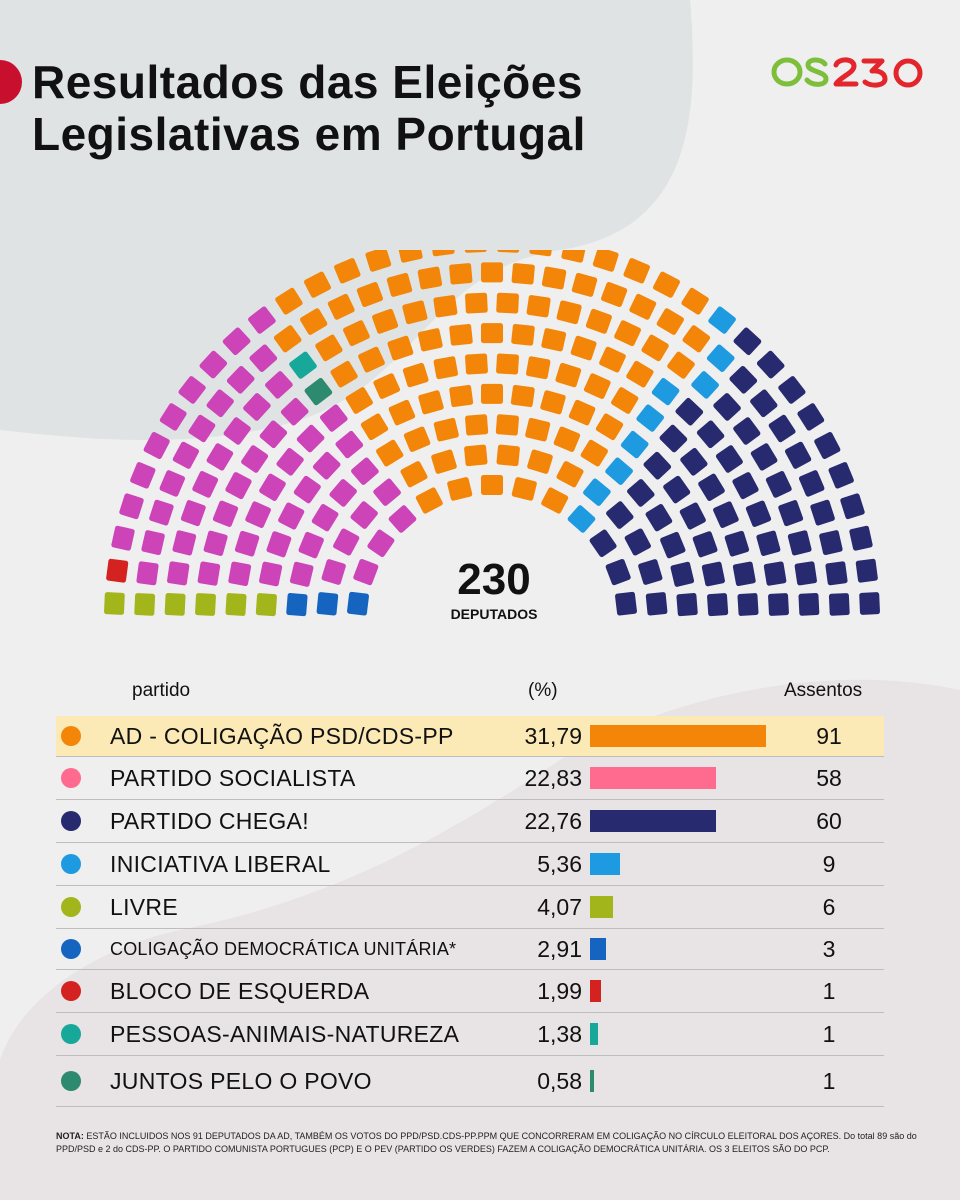 The width and height of the screenshot is (960, 1200). What do you see at coordinates (240, 990) in the screenshot?
I see `party-name: BLOCO DE ESQUERDA` at bounding box center [240, 990].